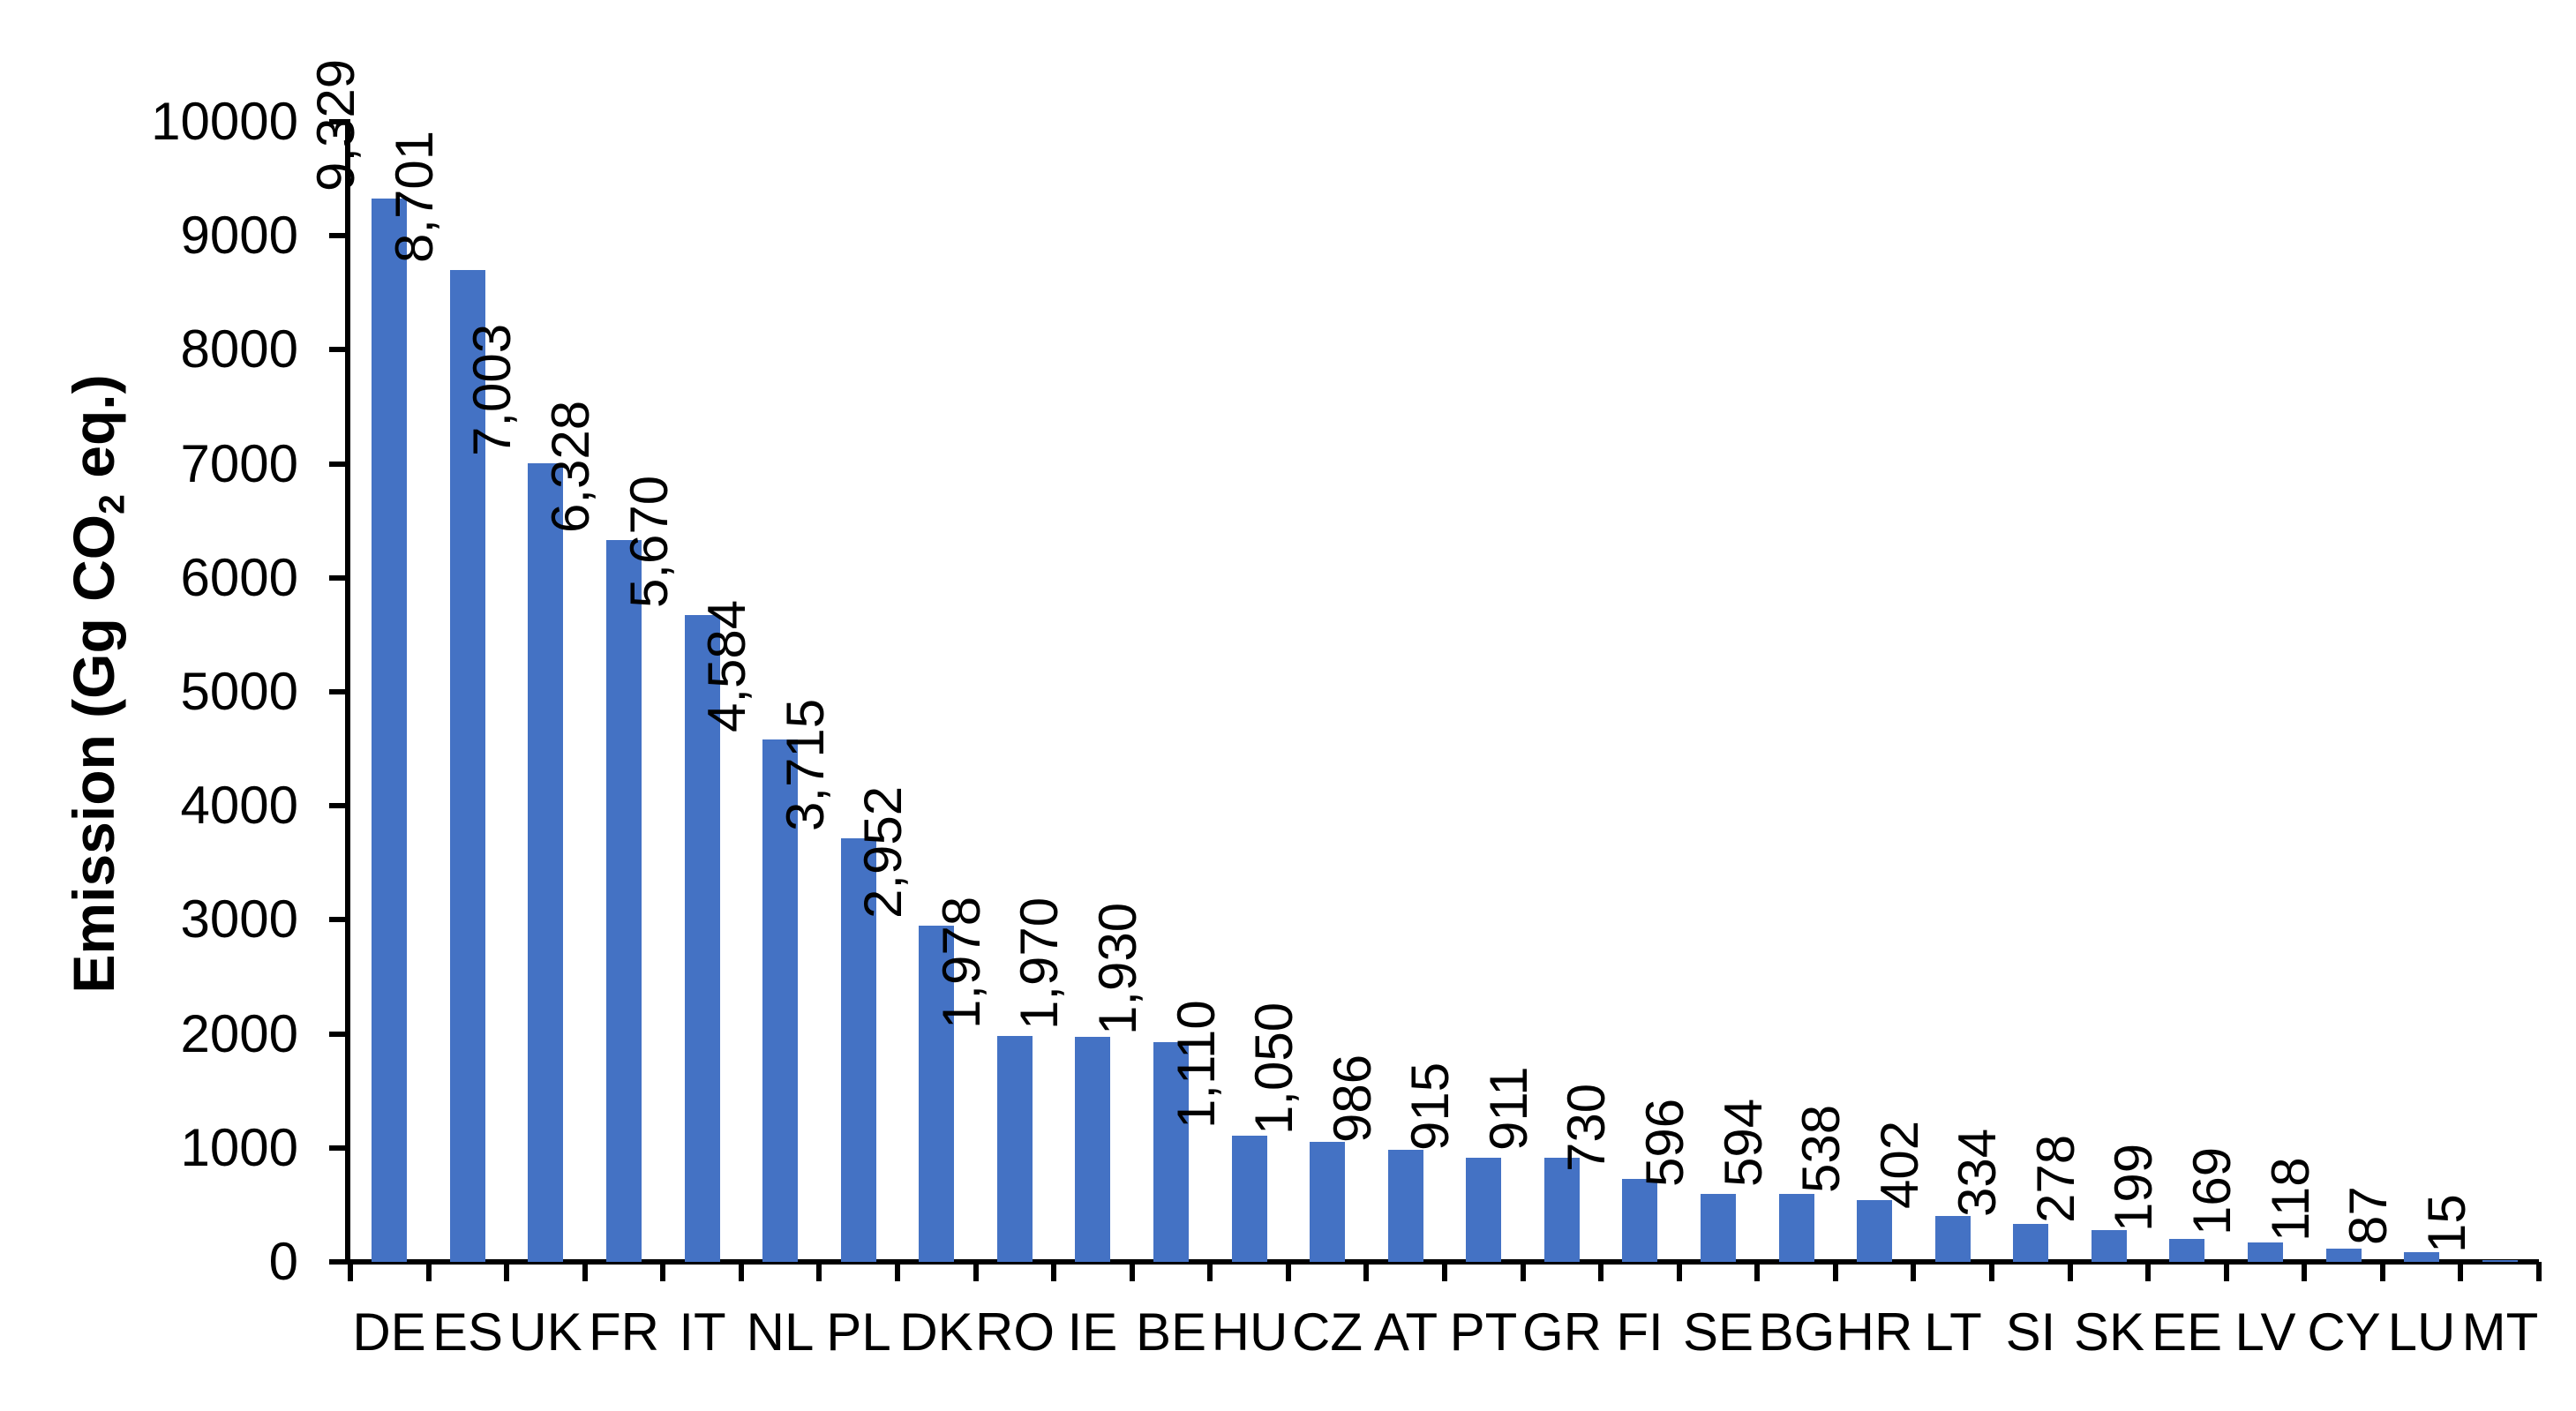  Describe the element at coordinates (2212, 1190) in the screenshot. I see `bar-value-label: 169` at that location.